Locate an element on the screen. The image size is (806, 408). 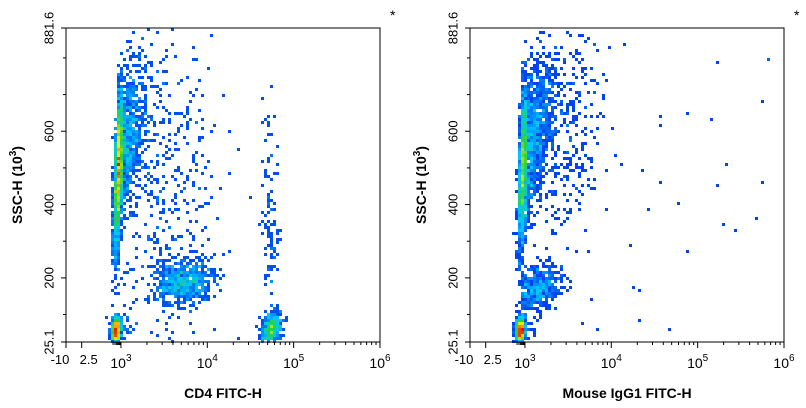
y-tick-label: 400 is located at coordinates (452, 205).